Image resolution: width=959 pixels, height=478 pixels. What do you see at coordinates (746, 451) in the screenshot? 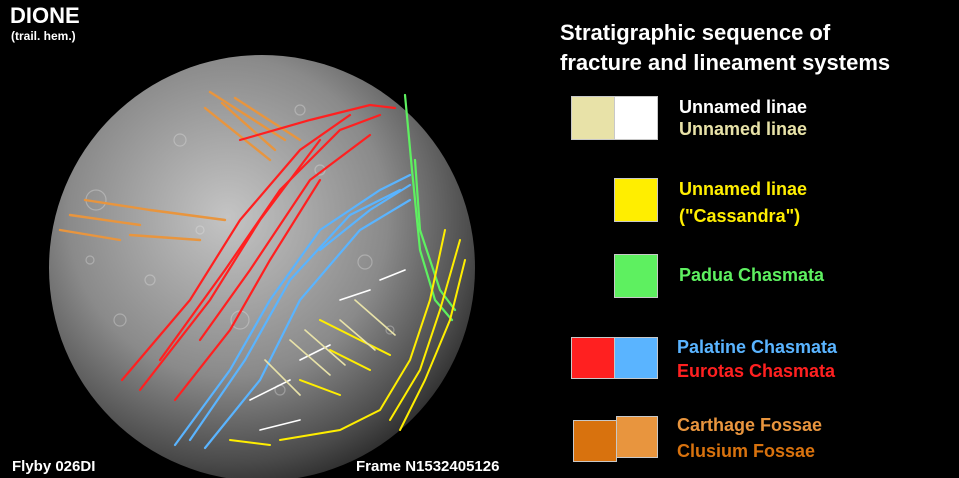
I see `legend-label: Clusium Fossae` at bounding box center [746, 451].